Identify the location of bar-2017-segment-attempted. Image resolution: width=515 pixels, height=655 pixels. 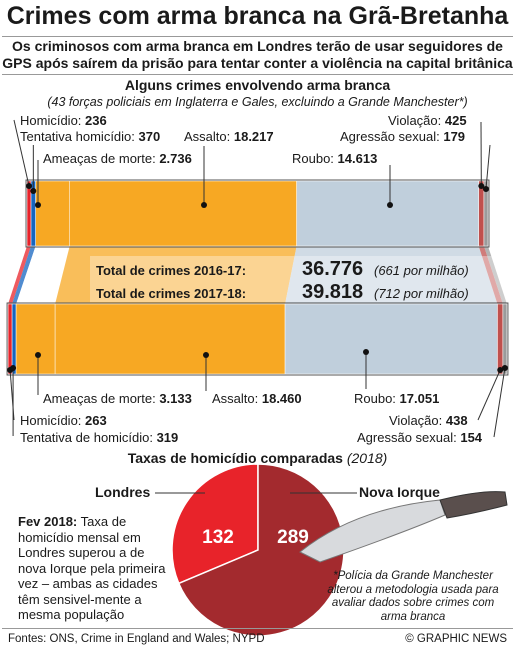
(14, 339).